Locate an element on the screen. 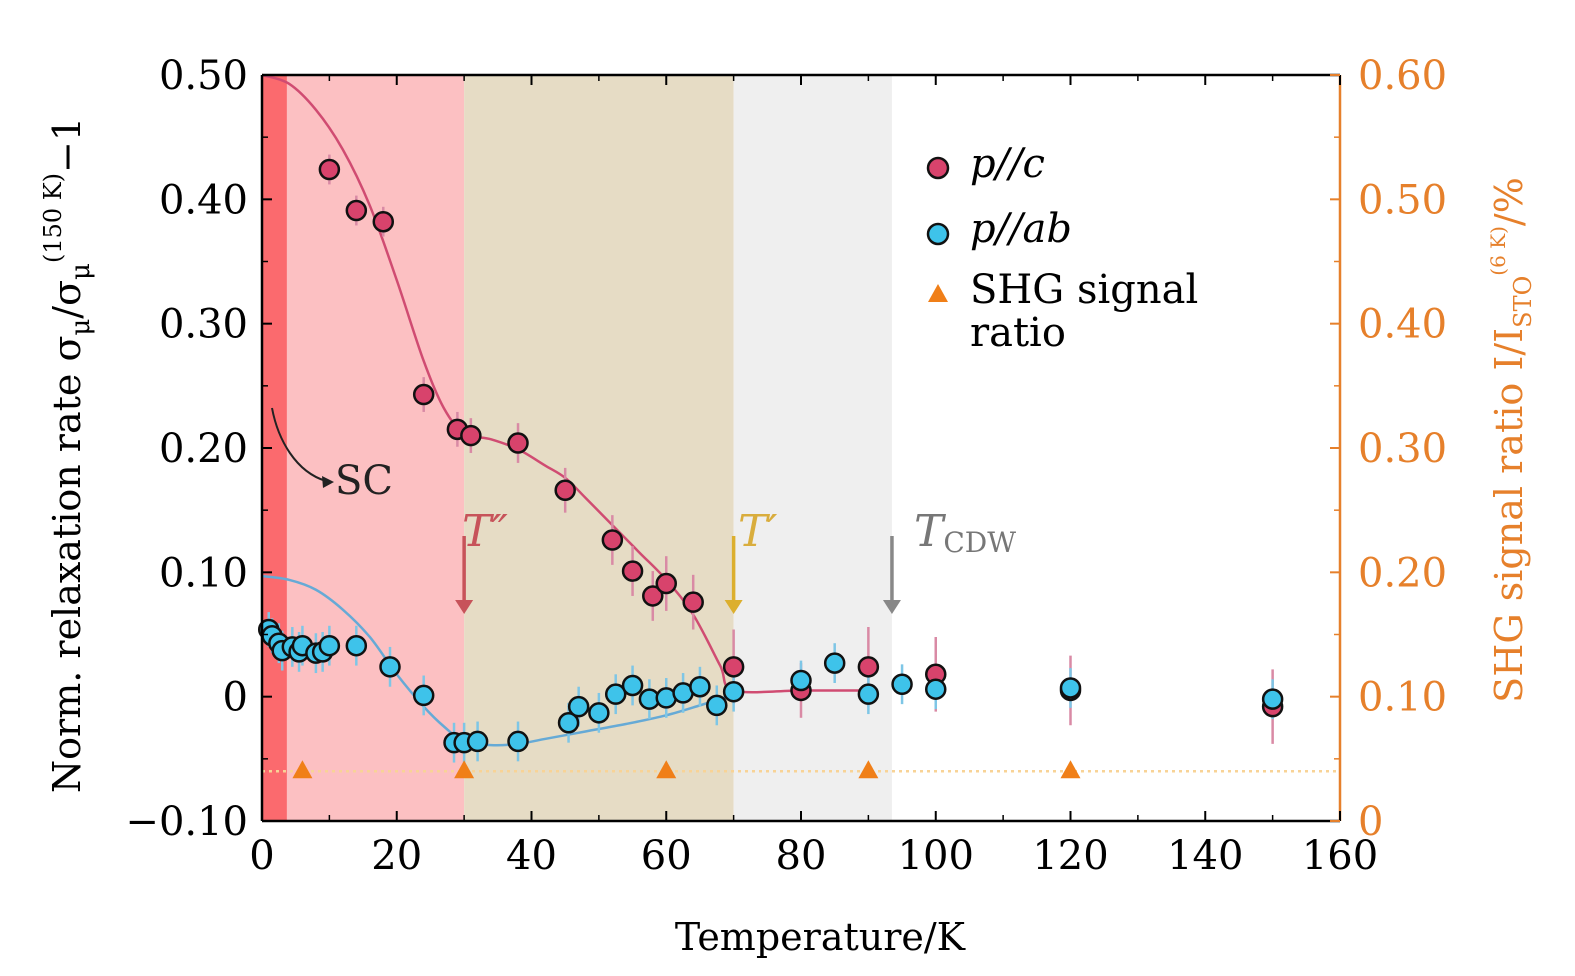 This screenshot has height=976, width=1575. x-tick-label-2: 40 is located at coordinates (531, 856).